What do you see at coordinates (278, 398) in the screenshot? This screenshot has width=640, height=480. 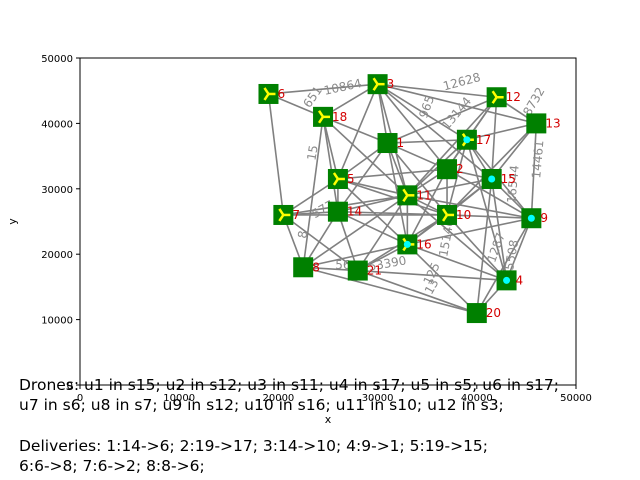 I see `x-tick-label: 20000` at bounding box center [278, 398].